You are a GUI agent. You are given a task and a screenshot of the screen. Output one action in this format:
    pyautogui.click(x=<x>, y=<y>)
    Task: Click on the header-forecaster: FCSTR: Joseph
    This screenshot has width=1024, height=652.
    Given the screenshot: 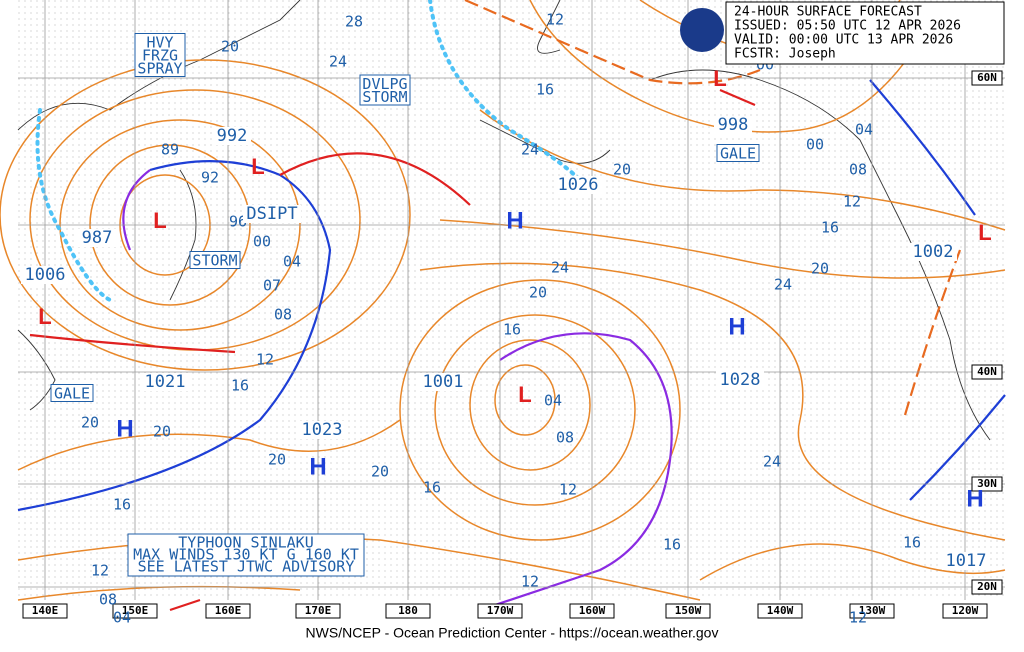 What is the action you would take?
    pyautogui.click(x=785, y=54)
    